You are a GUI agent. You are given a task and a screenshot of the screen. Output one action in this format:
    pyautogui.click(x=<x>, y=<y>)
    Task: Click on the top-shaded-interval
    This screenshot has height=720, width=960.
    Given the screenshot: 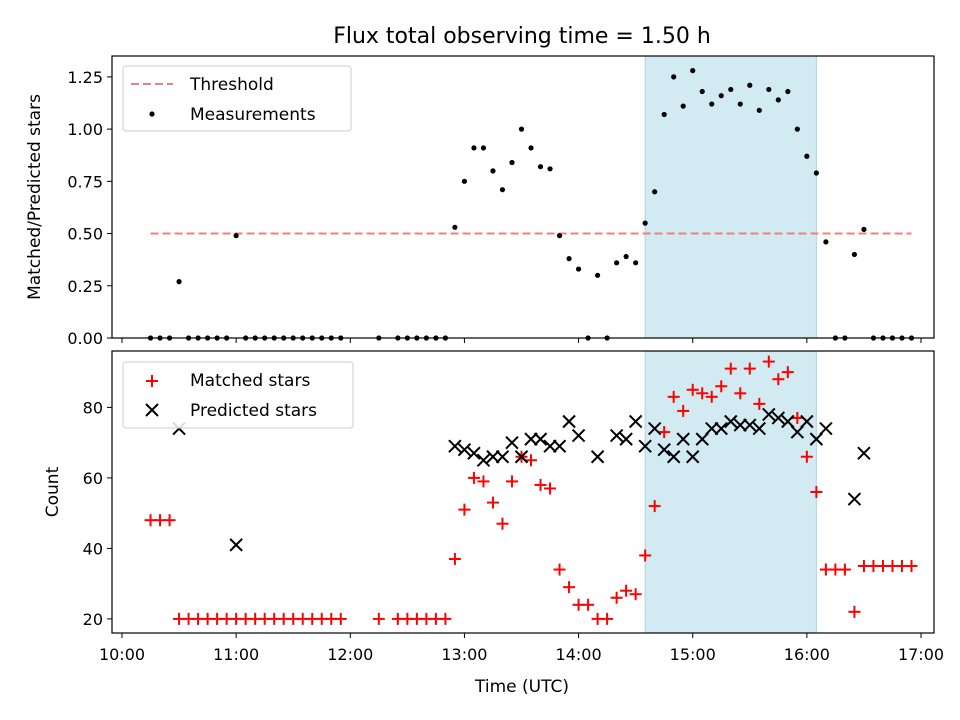 What is the action you would take?
    pyautogui.click(x=730, y=197)
    